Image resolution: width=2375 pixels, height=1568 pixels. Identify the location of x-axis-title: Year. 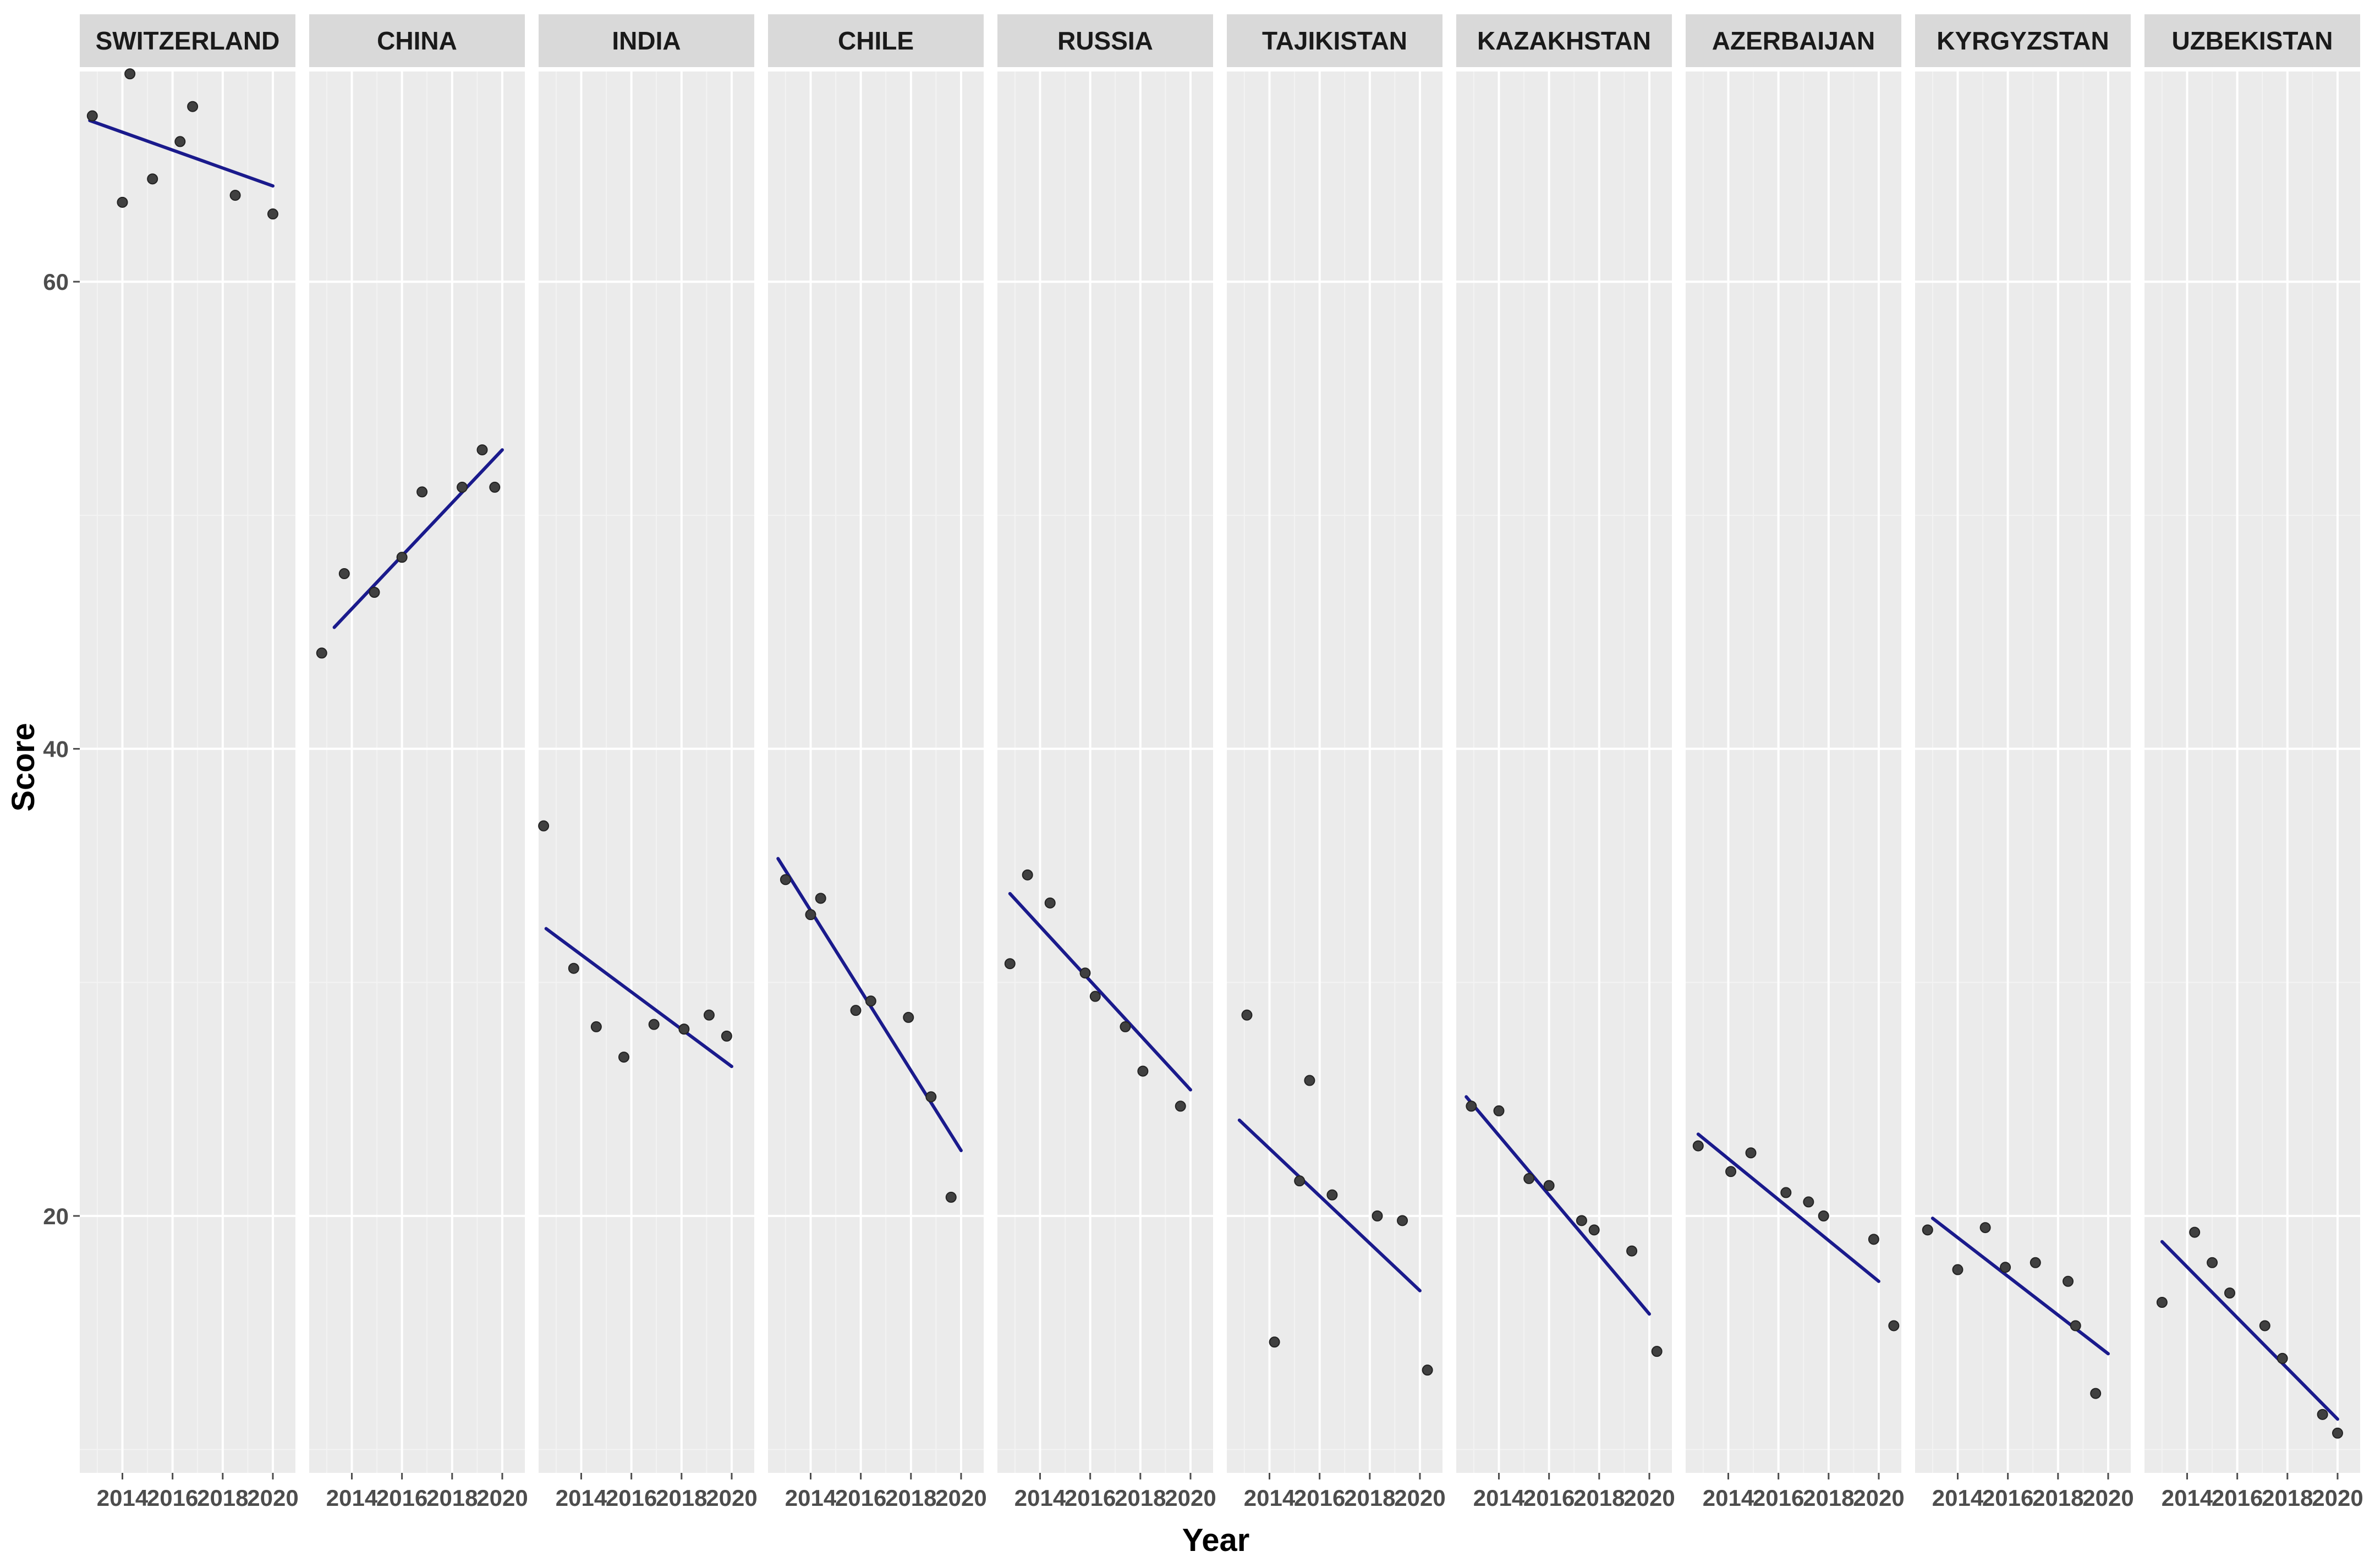
(1216, 1540).